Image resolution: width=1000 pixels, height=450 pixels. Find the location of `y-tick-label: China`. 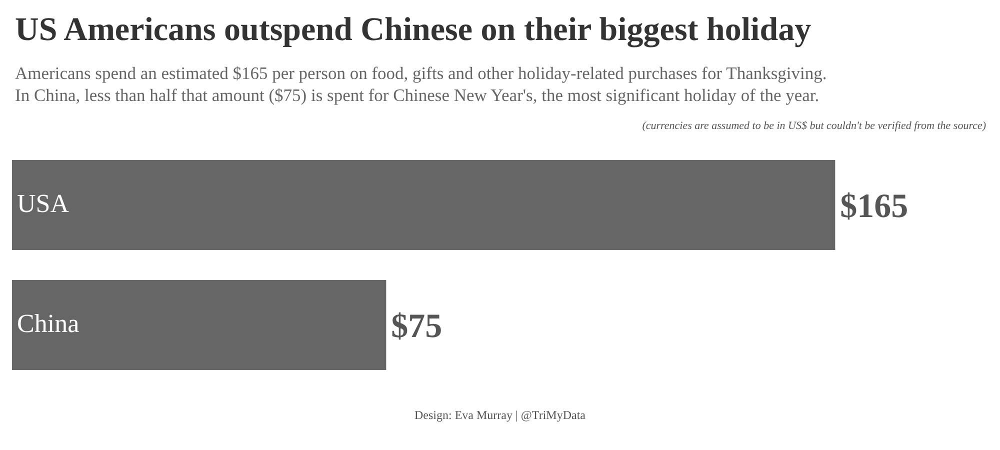

y-tick-label: China is located at coordinates (48, 323).